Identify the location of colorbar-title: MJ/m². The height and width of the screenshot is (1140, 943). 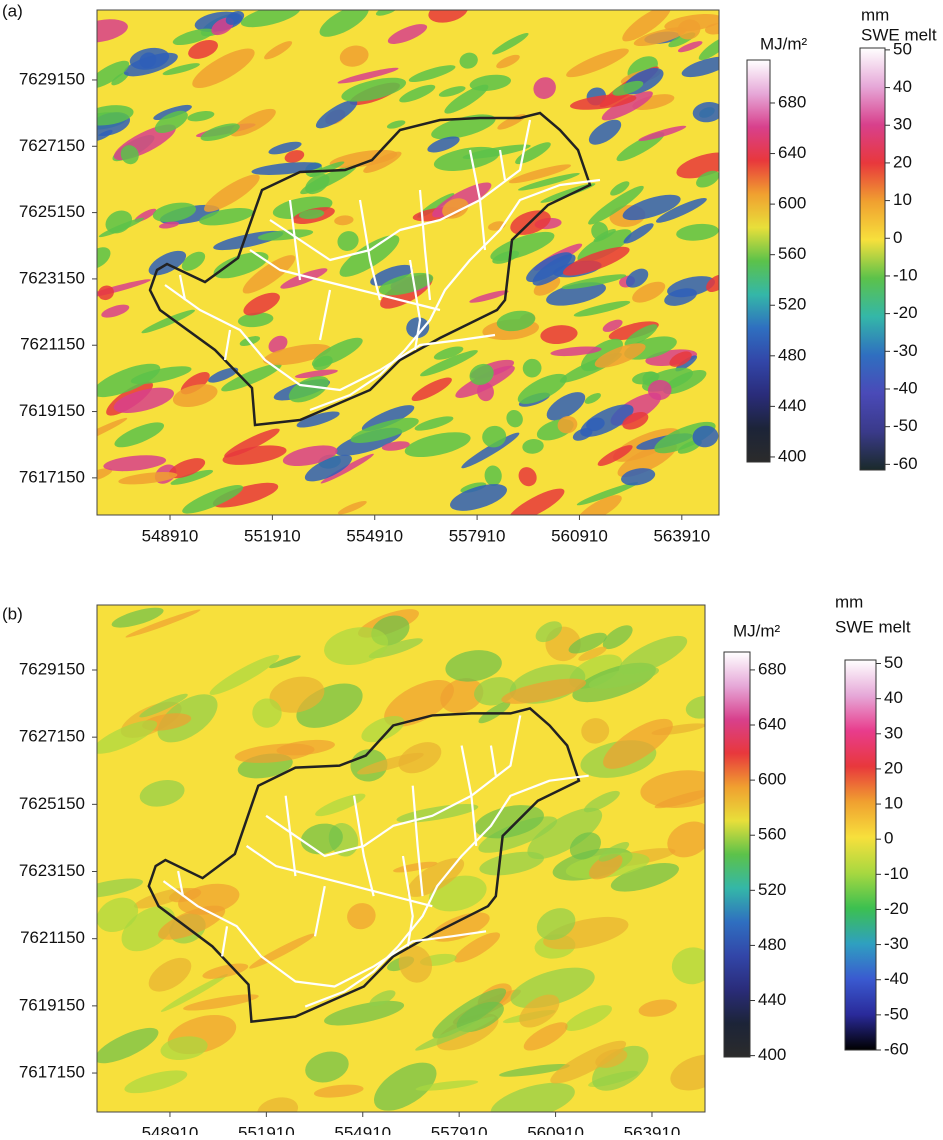
(784, 43).